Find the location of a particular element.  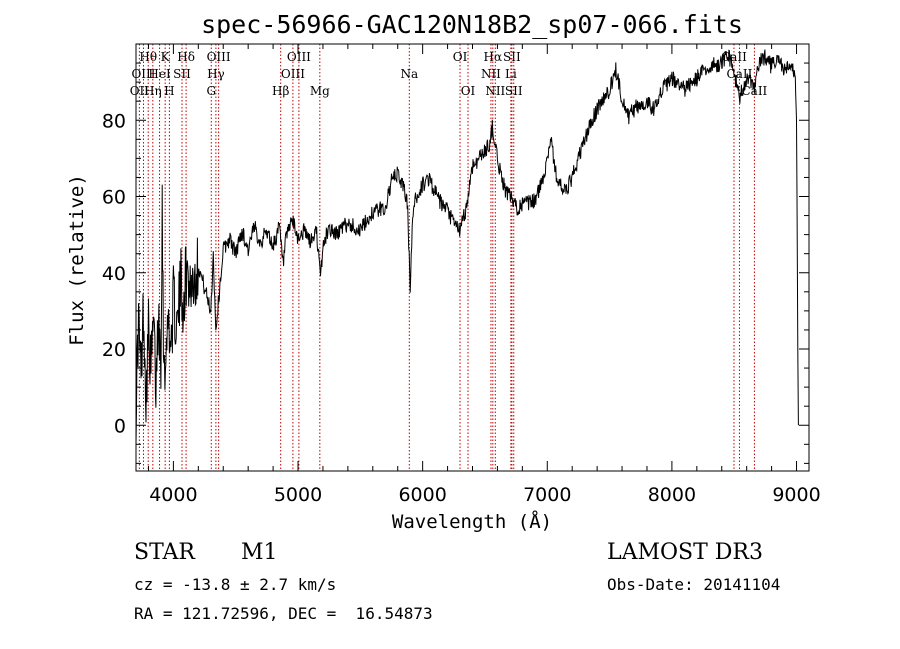

chart-title: spec-56966-GAC120N18B2_sp07-066.fits is located at coordinates (472, 24).